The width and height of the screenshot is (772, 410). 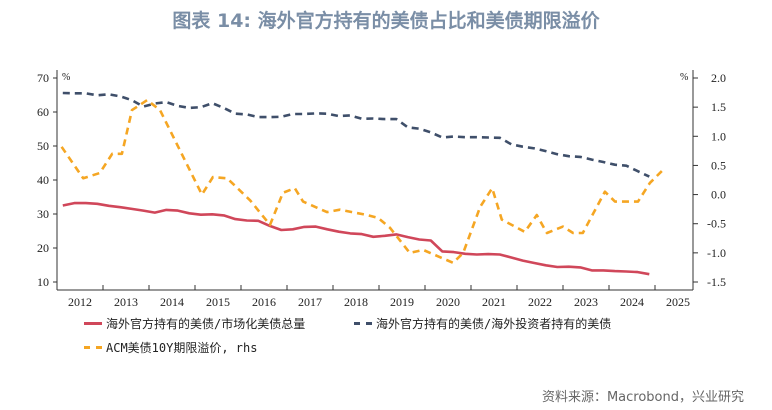 I want to click on chart-title: 图表 14: 海外官方持有的美债占比和美债期限溢价, so click(x=386, y=21).